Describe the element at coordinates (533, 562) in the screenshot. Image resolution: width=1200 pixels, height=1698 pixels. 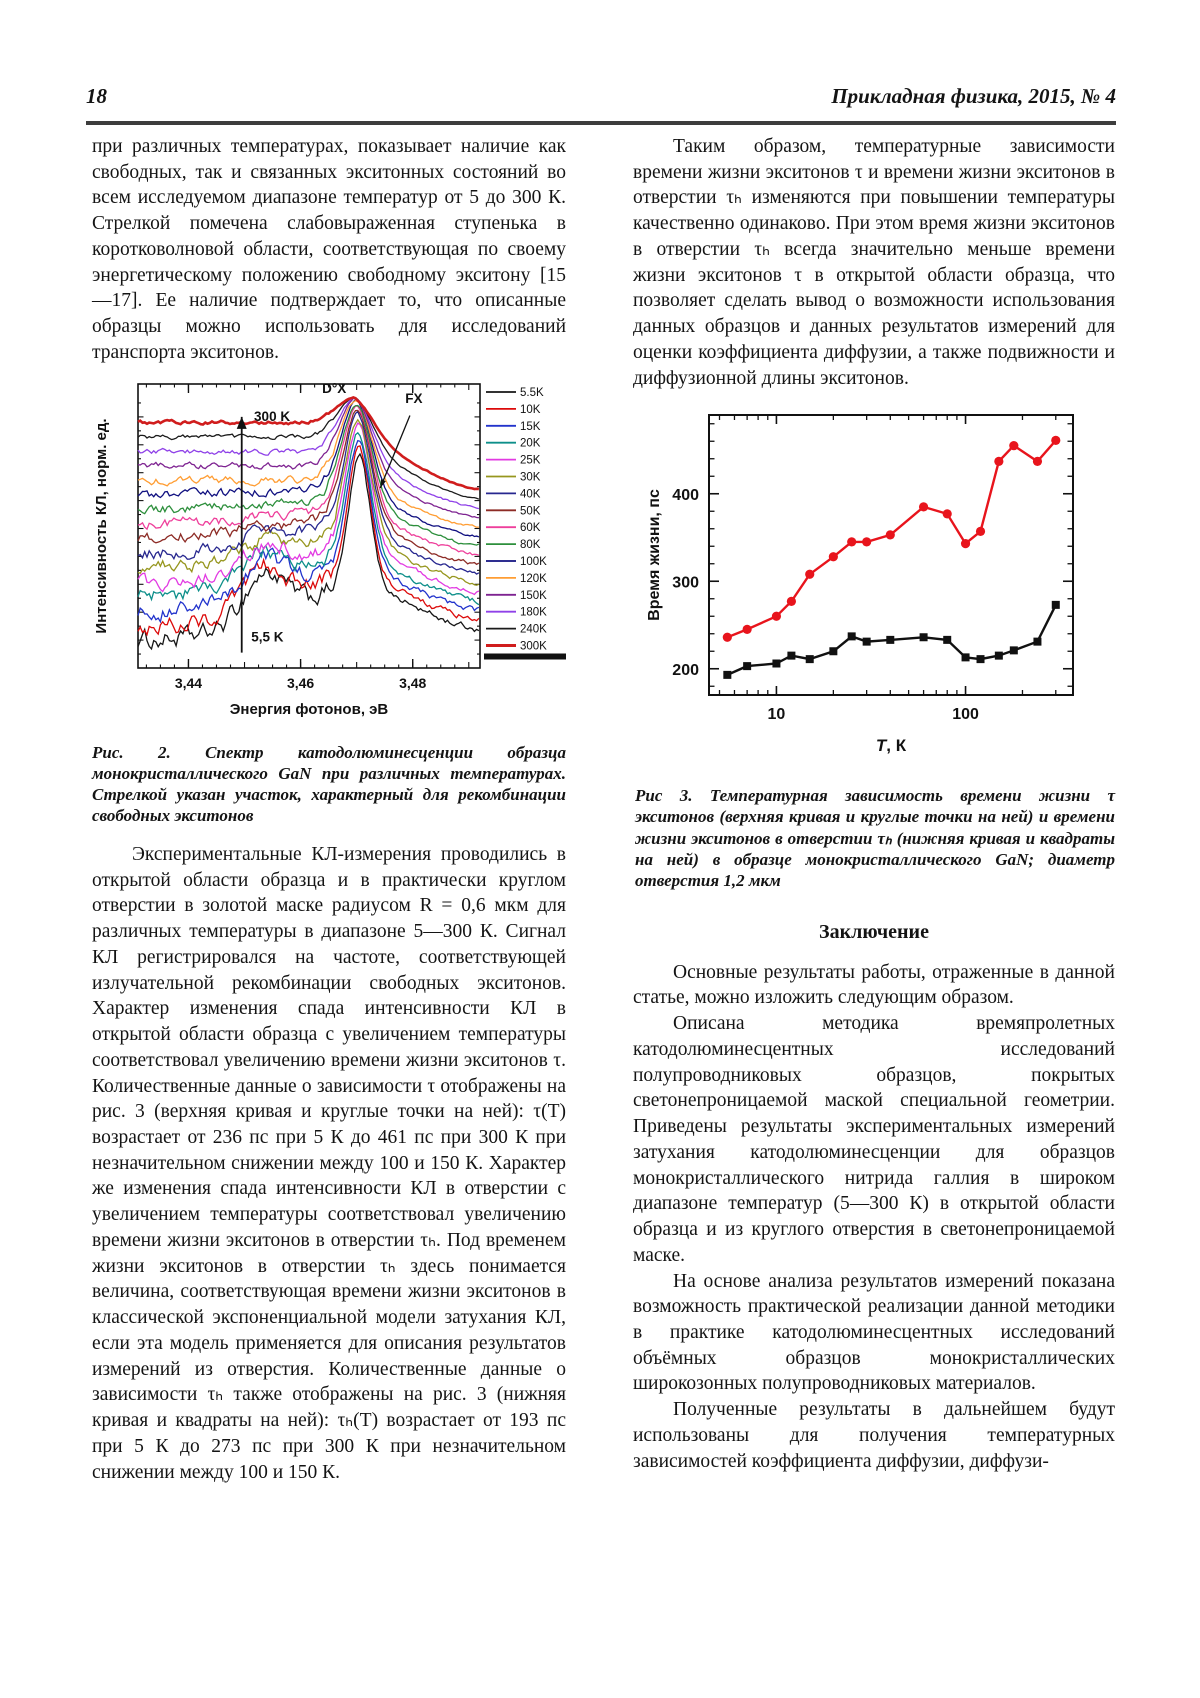
I see `svg-text: 100K` at that location.